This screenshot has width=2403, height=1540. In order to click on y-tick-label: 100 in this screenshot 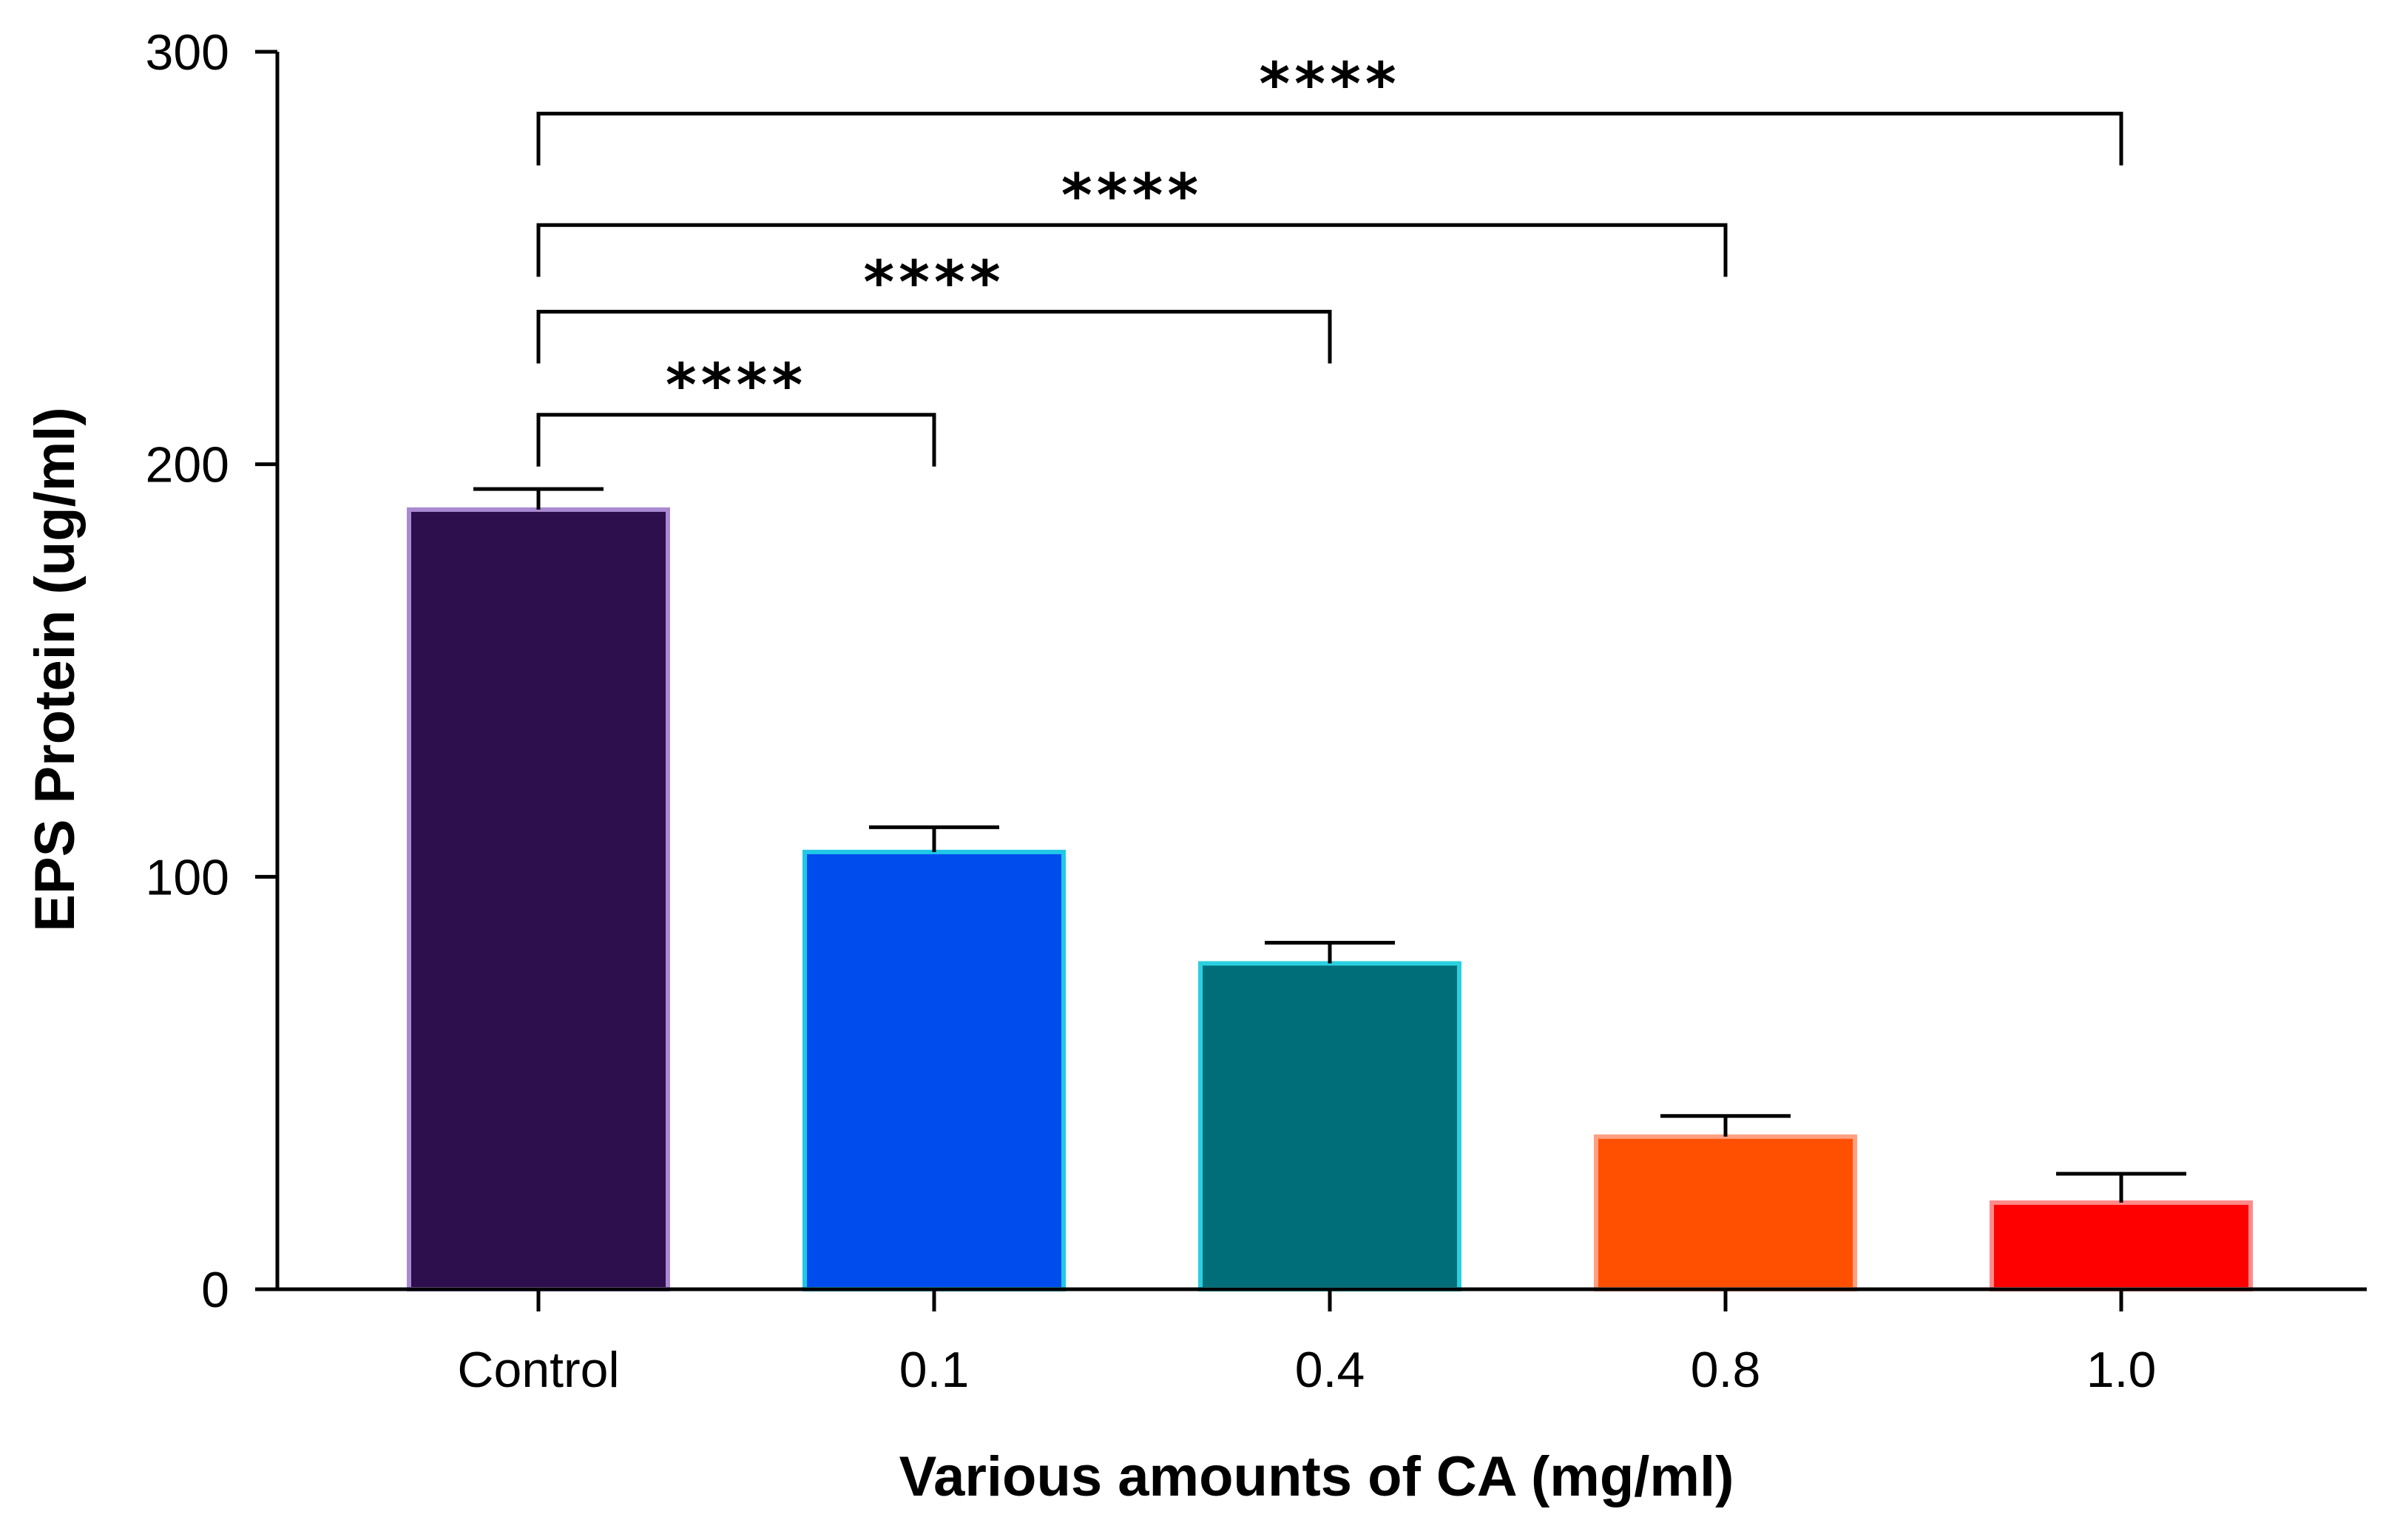, I will do `click(187, 877)`.